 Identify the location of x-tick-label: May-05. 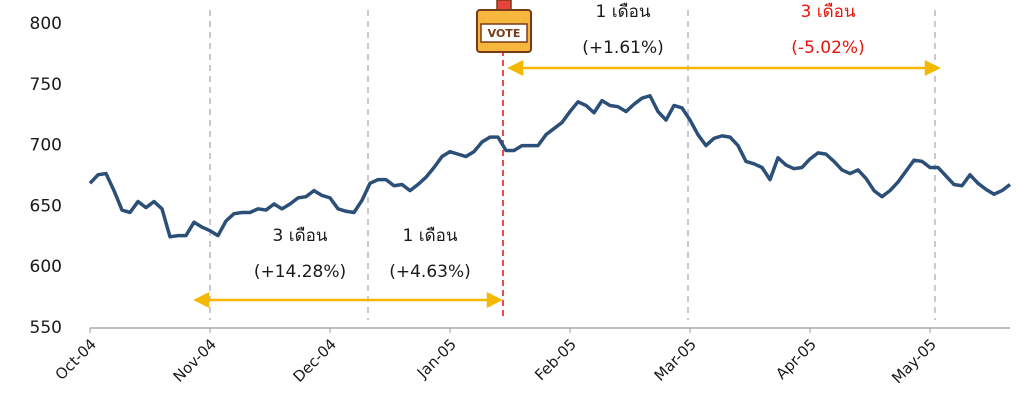
(914, 361).